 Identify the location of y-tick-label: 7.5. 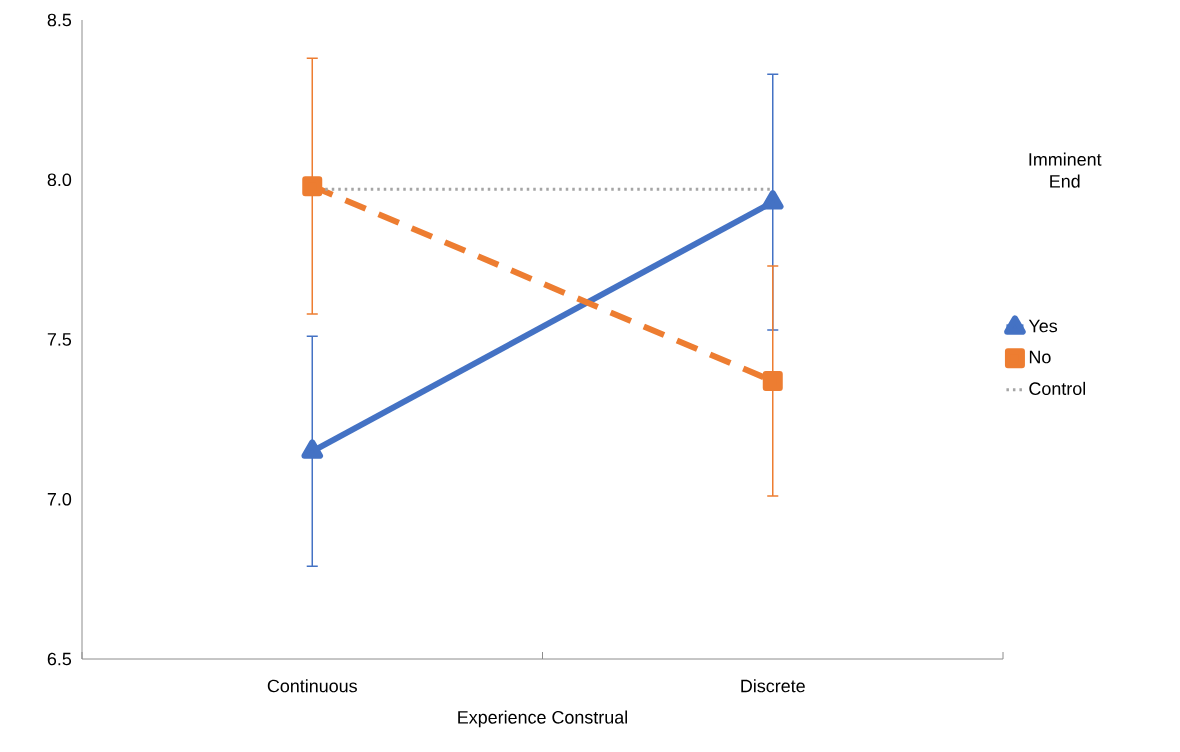
(59, 339).